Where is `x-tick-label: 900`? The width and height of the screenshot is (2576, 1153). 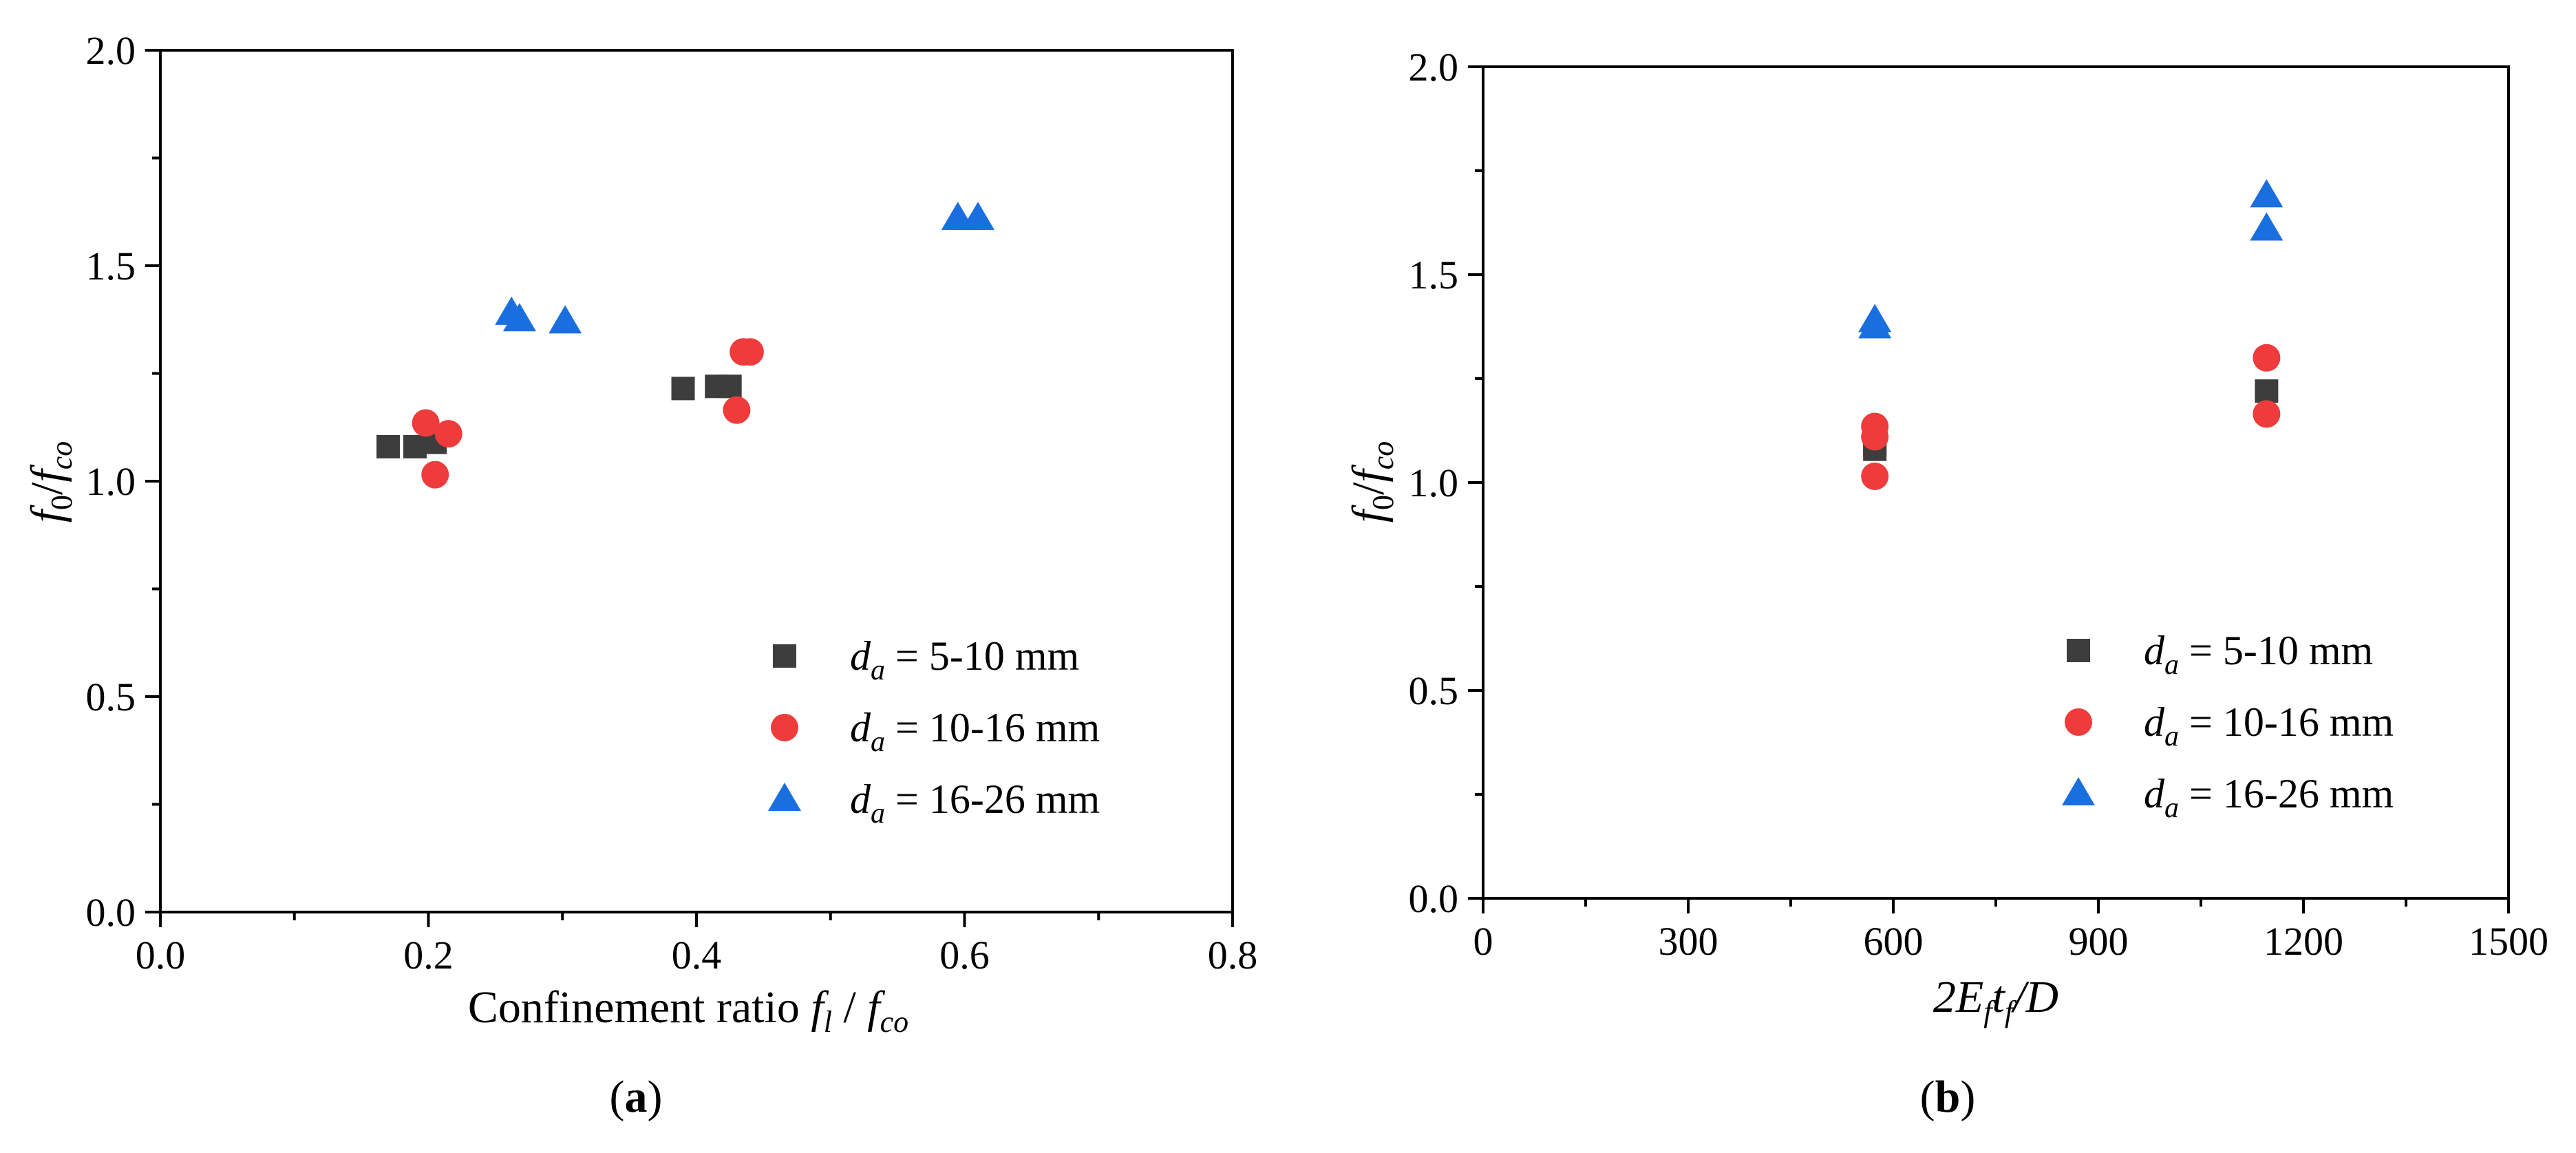
x-tick-label: 900 is located at coordinates (2099, 942).